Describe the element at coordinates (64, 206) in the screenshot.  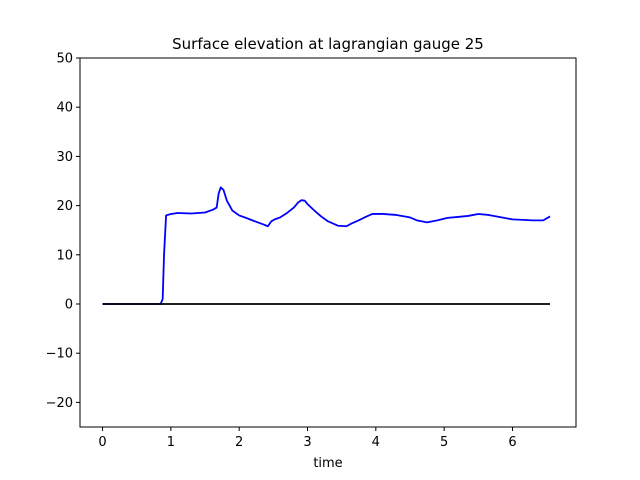
I see `y-tick-label: 20` at that location.